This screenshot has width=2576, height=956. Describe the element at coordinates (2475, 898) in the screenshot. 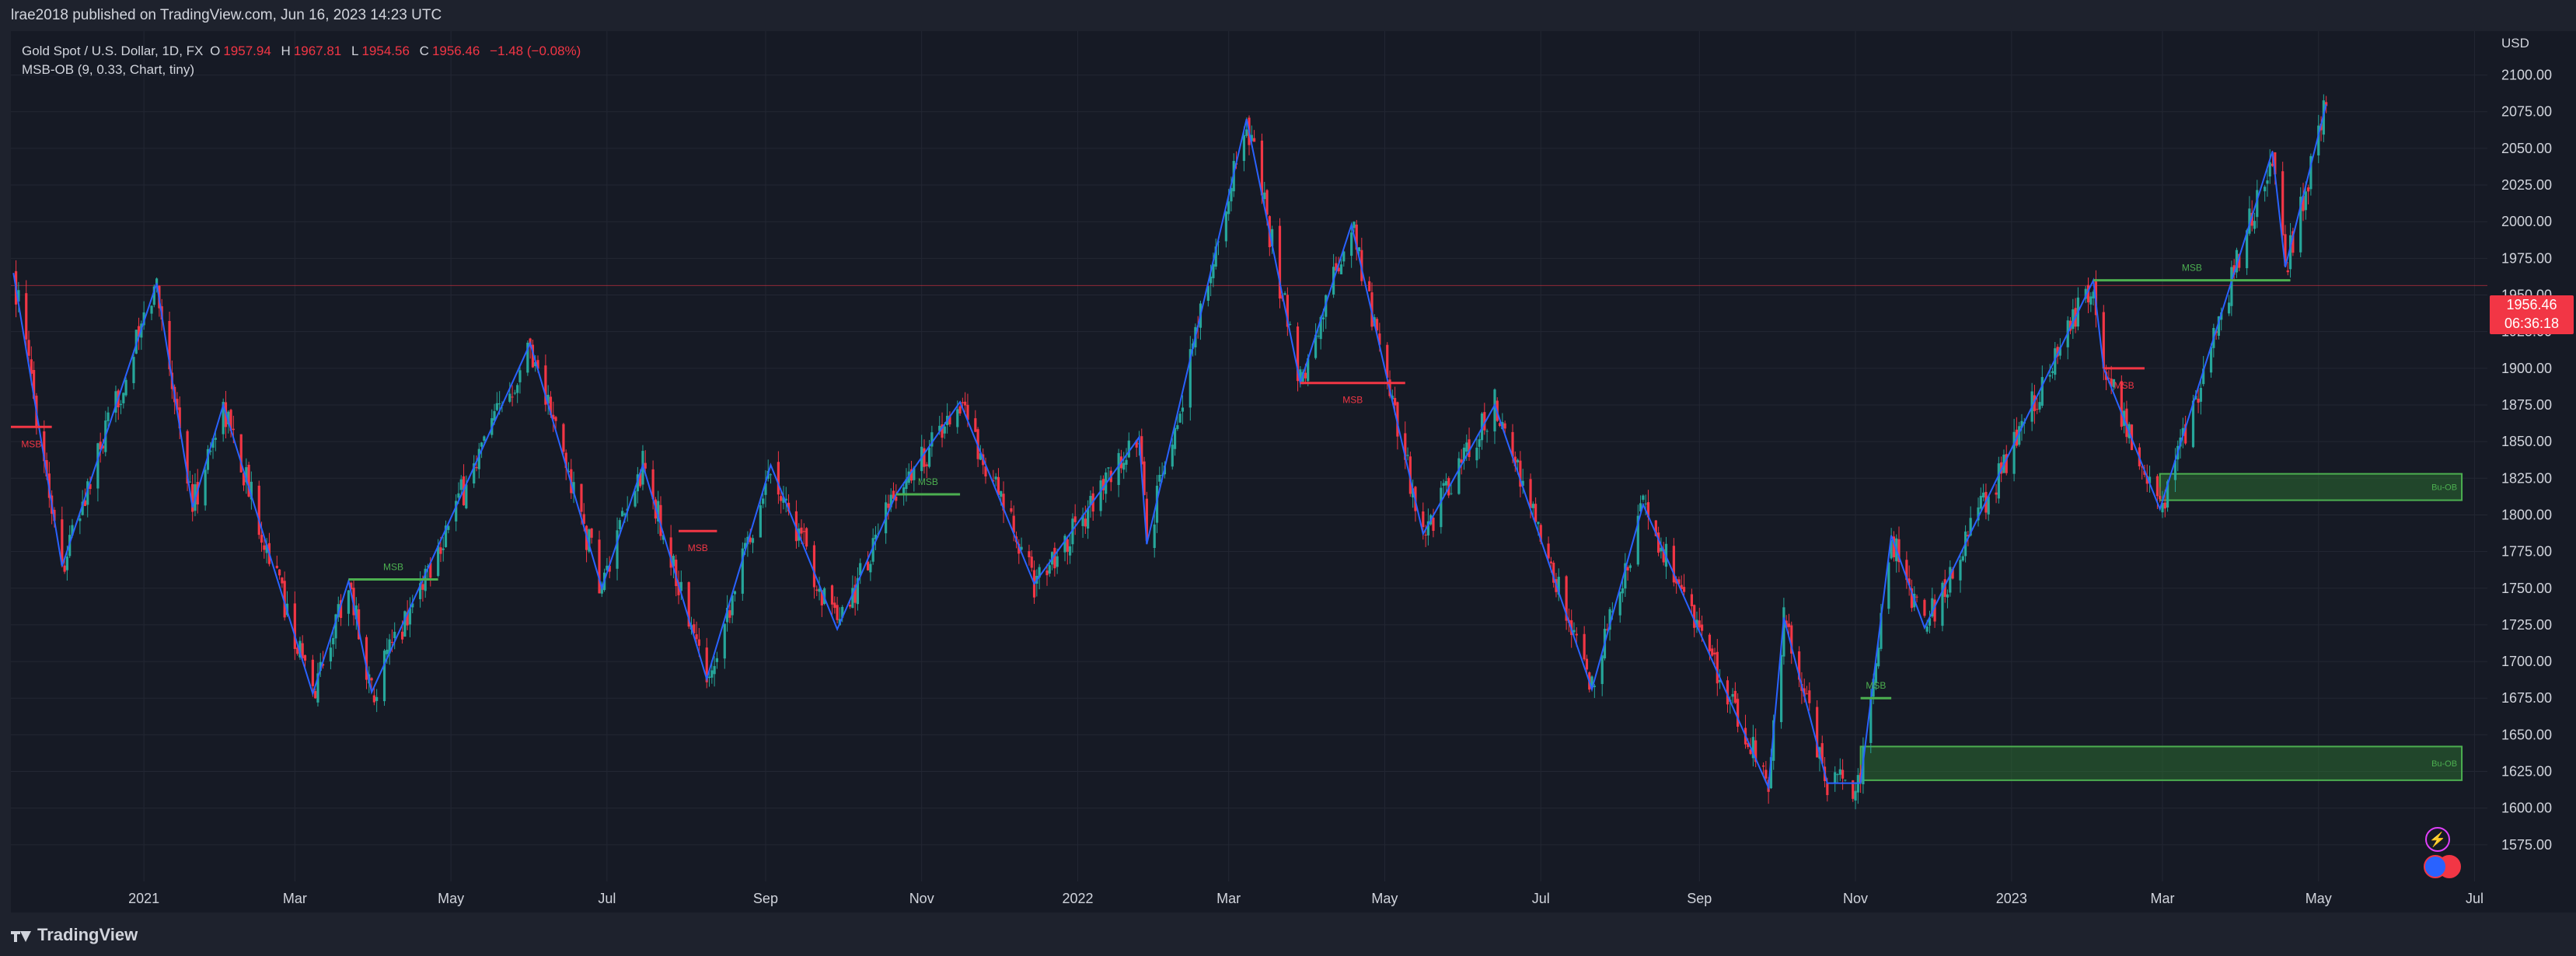

I see `time-tick-label: Jul` at that location.